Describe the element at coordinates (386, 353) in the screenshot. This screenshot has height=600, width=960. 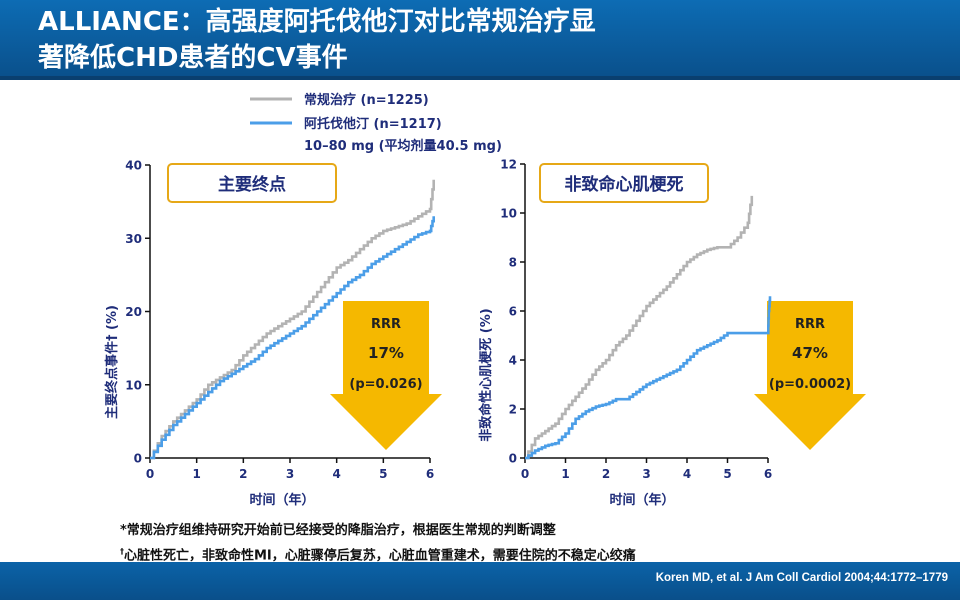
I see `rrr-value-primary: 17%` at that location.